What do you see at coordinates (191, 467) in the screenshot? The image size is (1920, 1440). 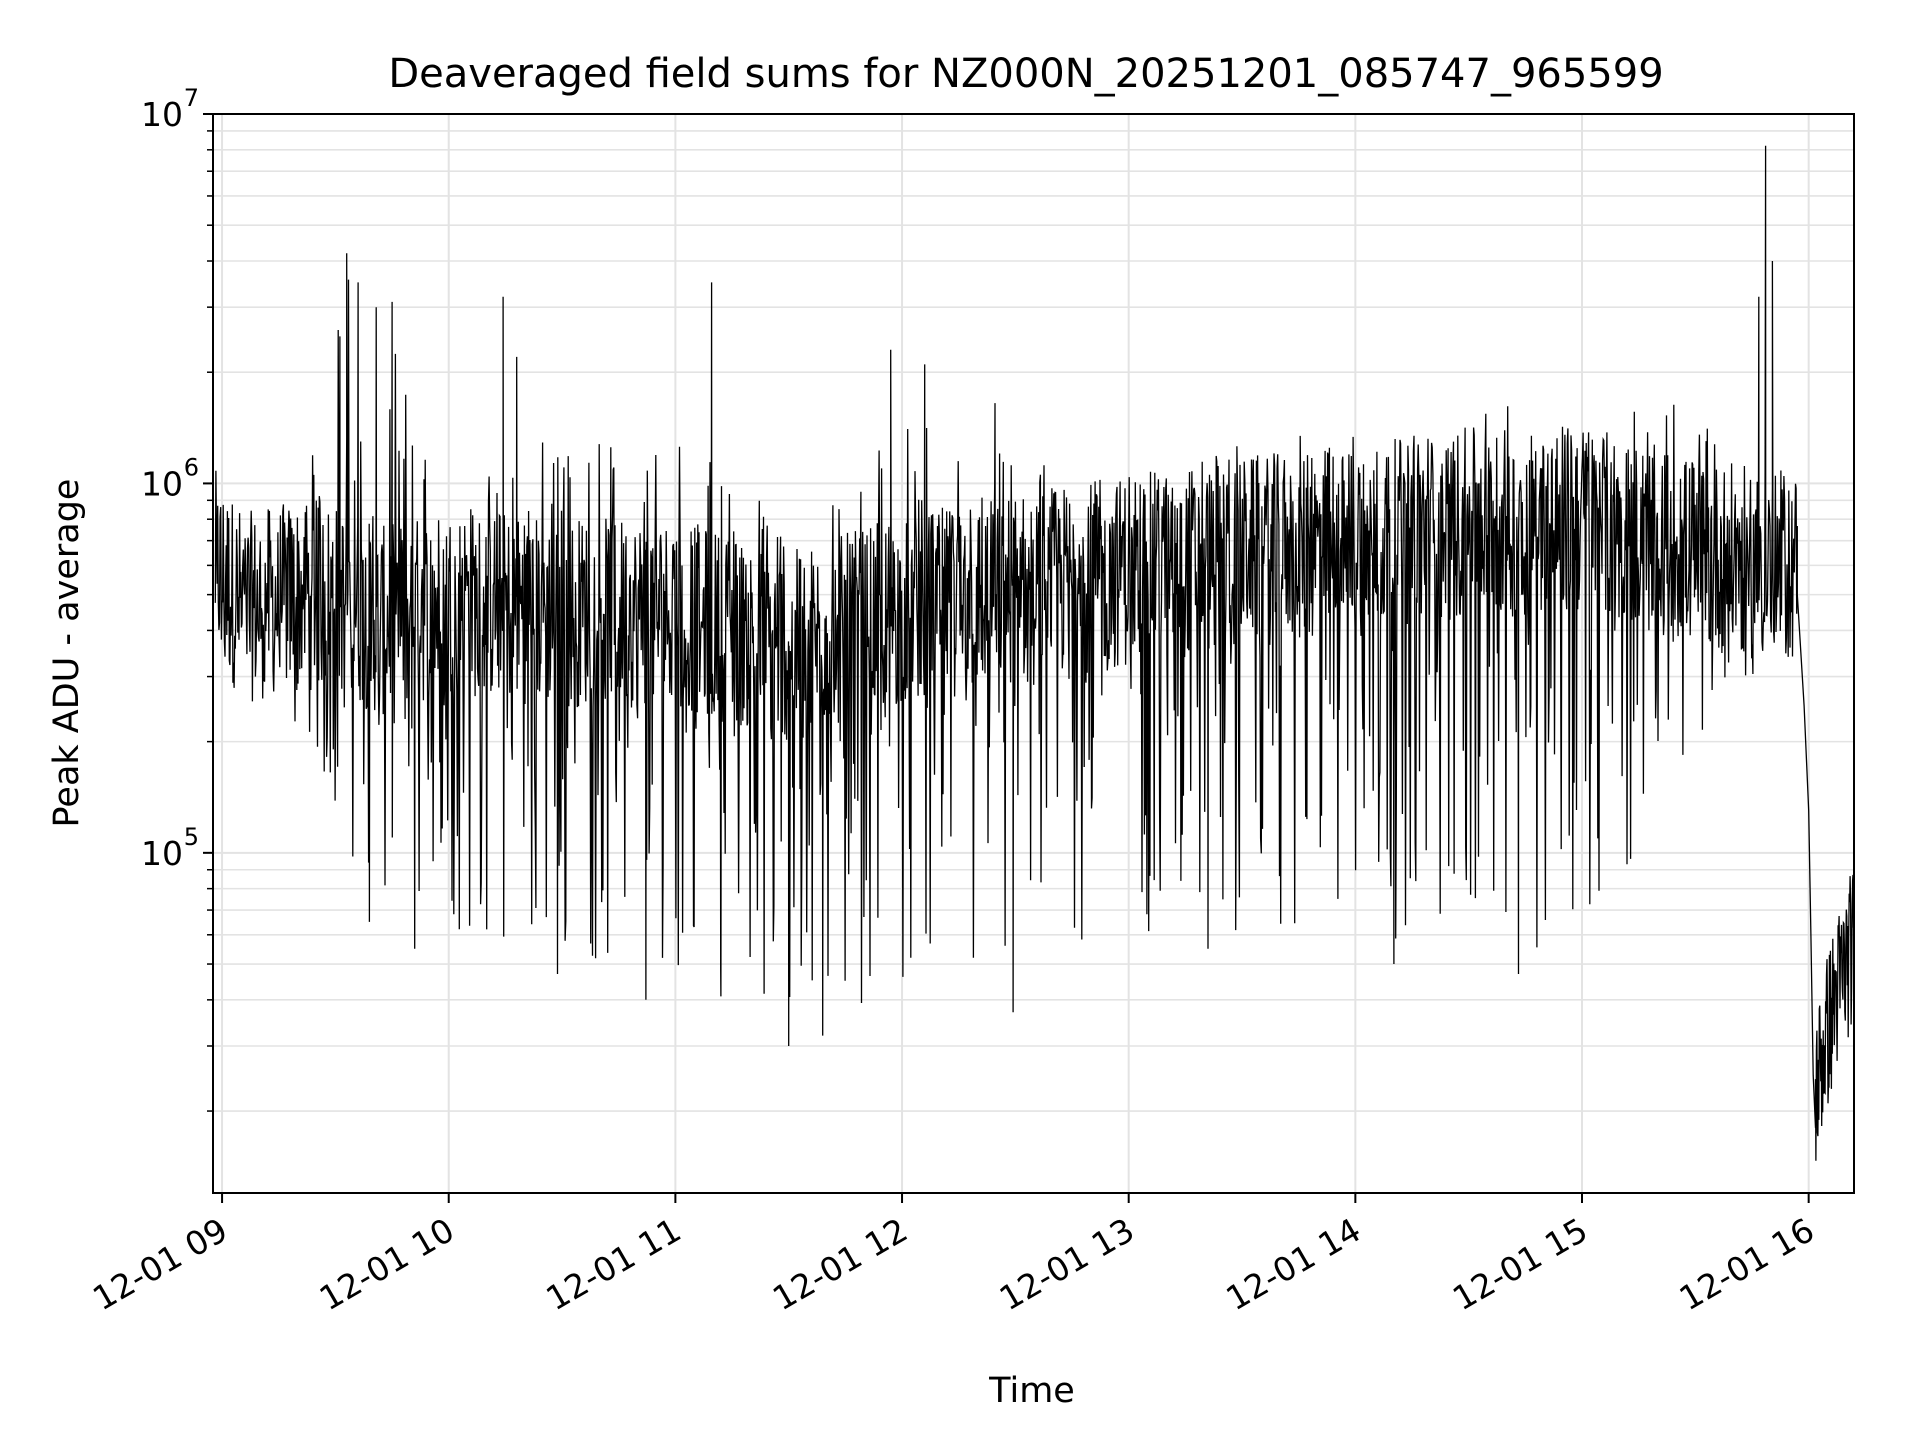 I see `y-tick-exponent: 6` at bounding box center [191, 467].